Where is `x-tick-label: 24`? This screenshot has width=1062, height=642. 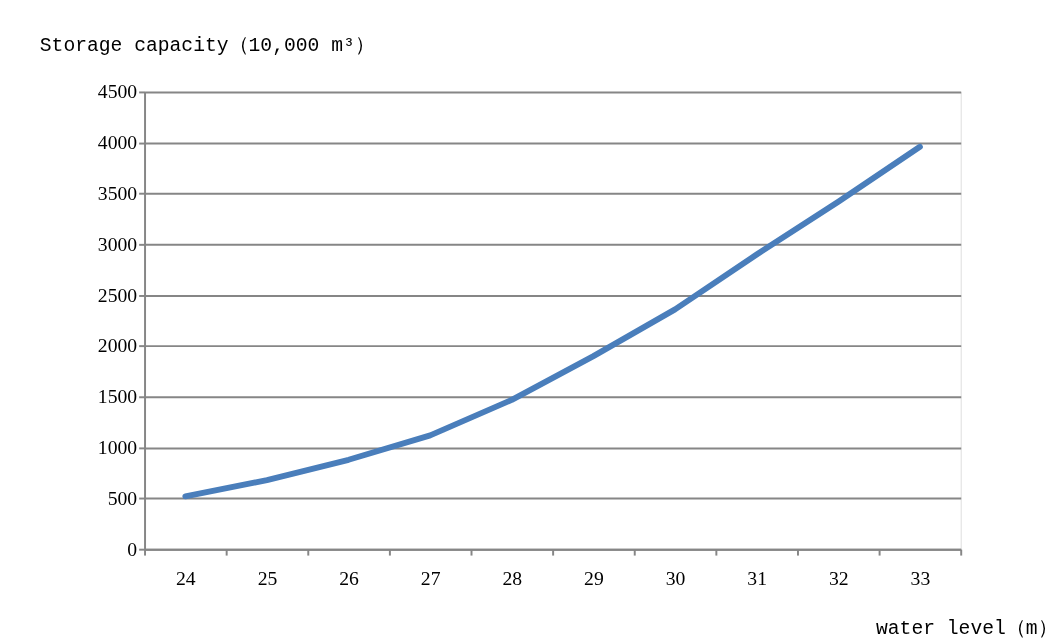
x-tick-label: 24 is located at coordinates (186, 578).